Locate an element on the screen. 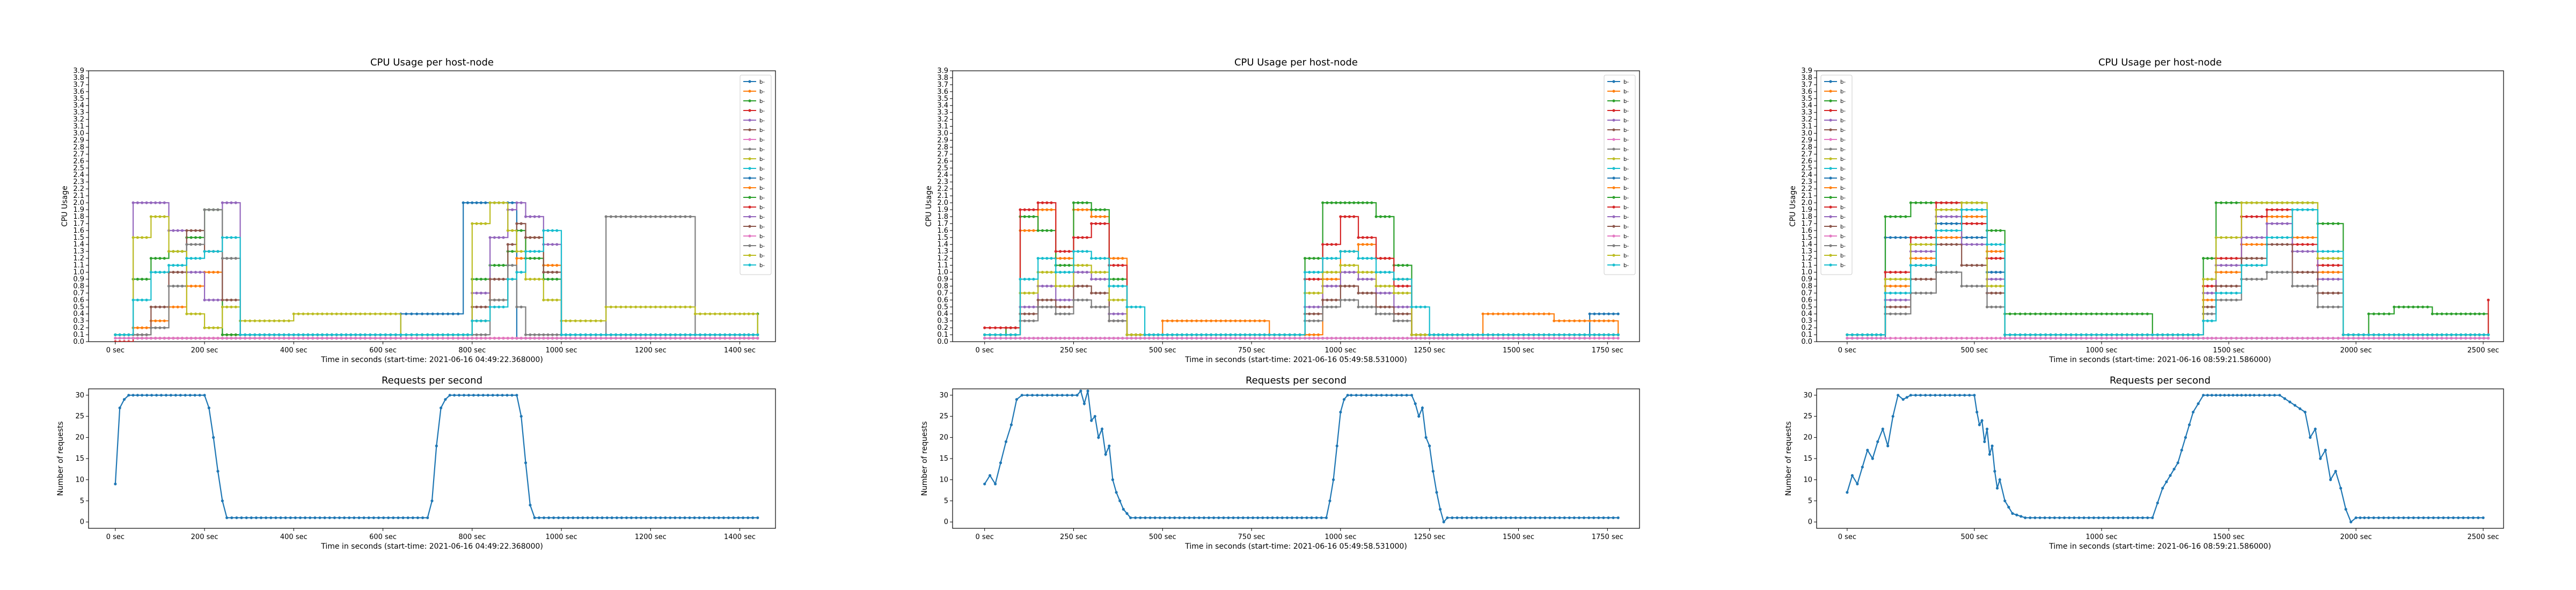 This screenshot has height=590, width=2576. y-tick-label: 1.9 is located at coordinates (78, 210).